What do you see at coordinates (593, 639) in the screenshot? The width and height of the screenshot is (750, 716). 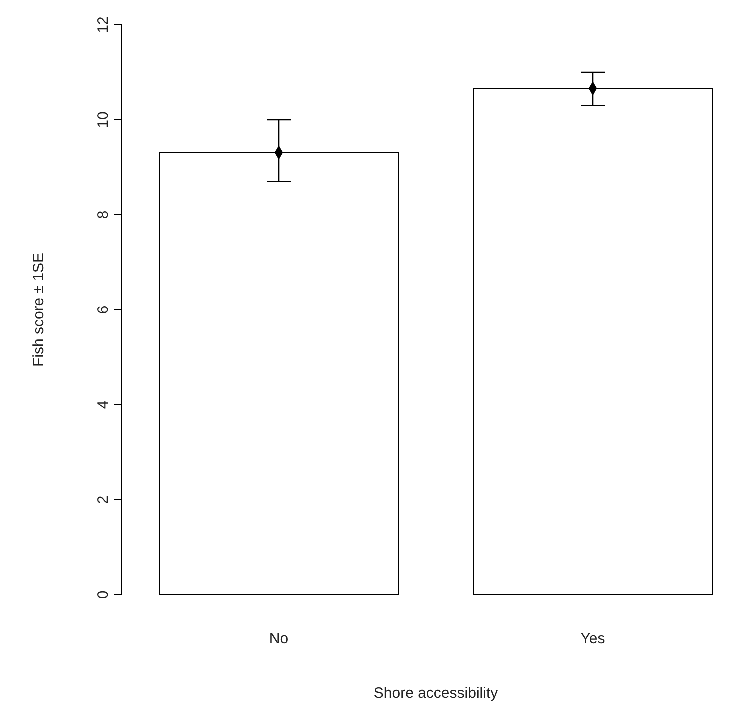 I see `x-tick-label: Yes` at bounding box center [593, 639].